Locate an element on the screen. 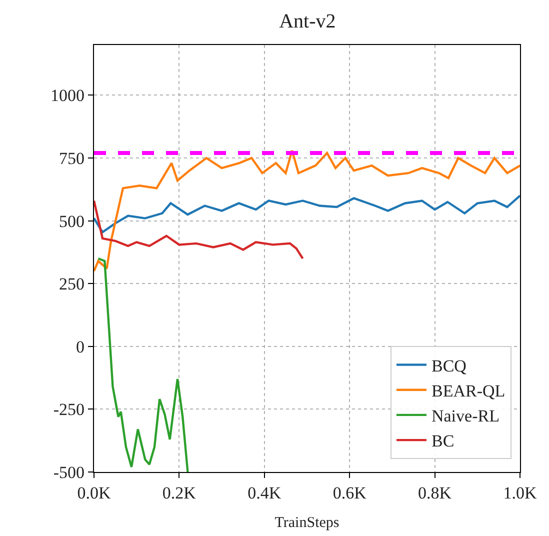  x-tick-label: 0.0K is located at coordinates (94, 493).